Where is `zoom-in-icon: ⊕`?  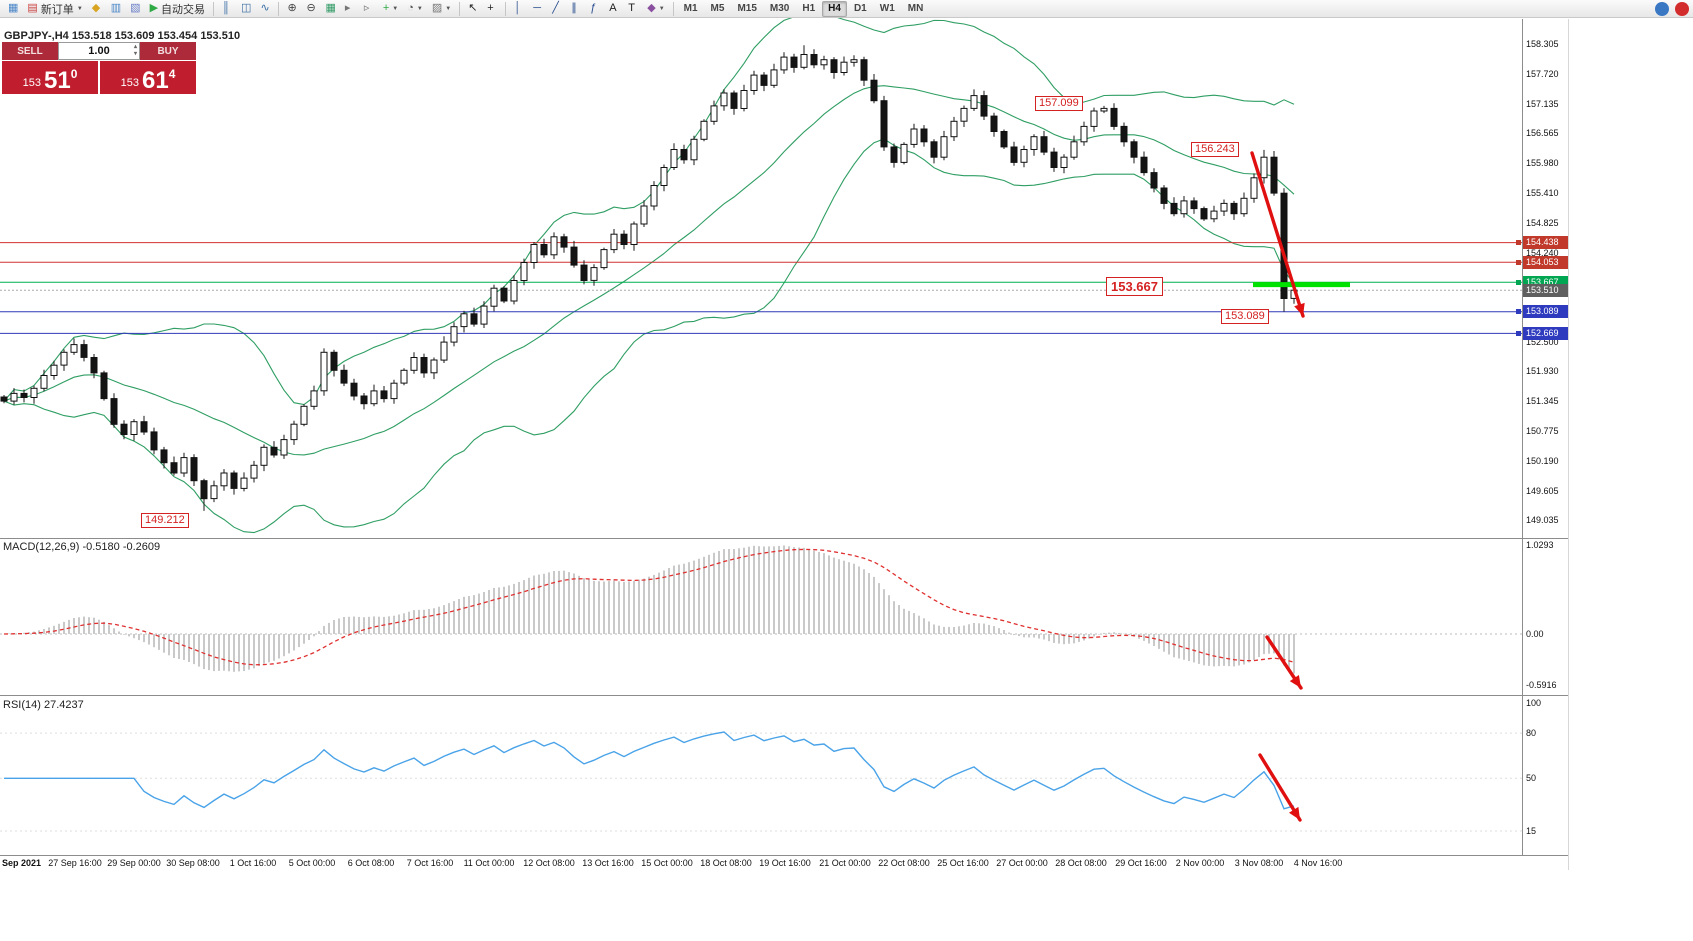
zoom-in-icon: ⊕ is located at coordinates (292, 8).